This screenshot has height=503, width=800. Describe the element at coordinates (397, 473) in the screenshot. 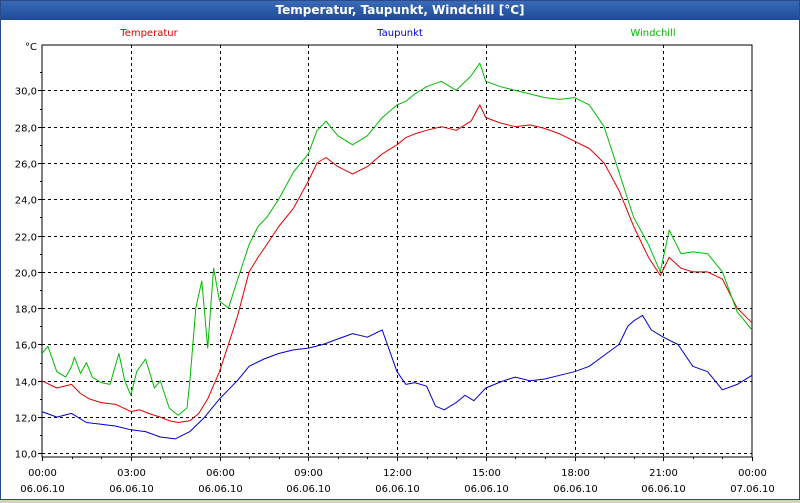

I see `x-tick-time: 12:00` at that location.